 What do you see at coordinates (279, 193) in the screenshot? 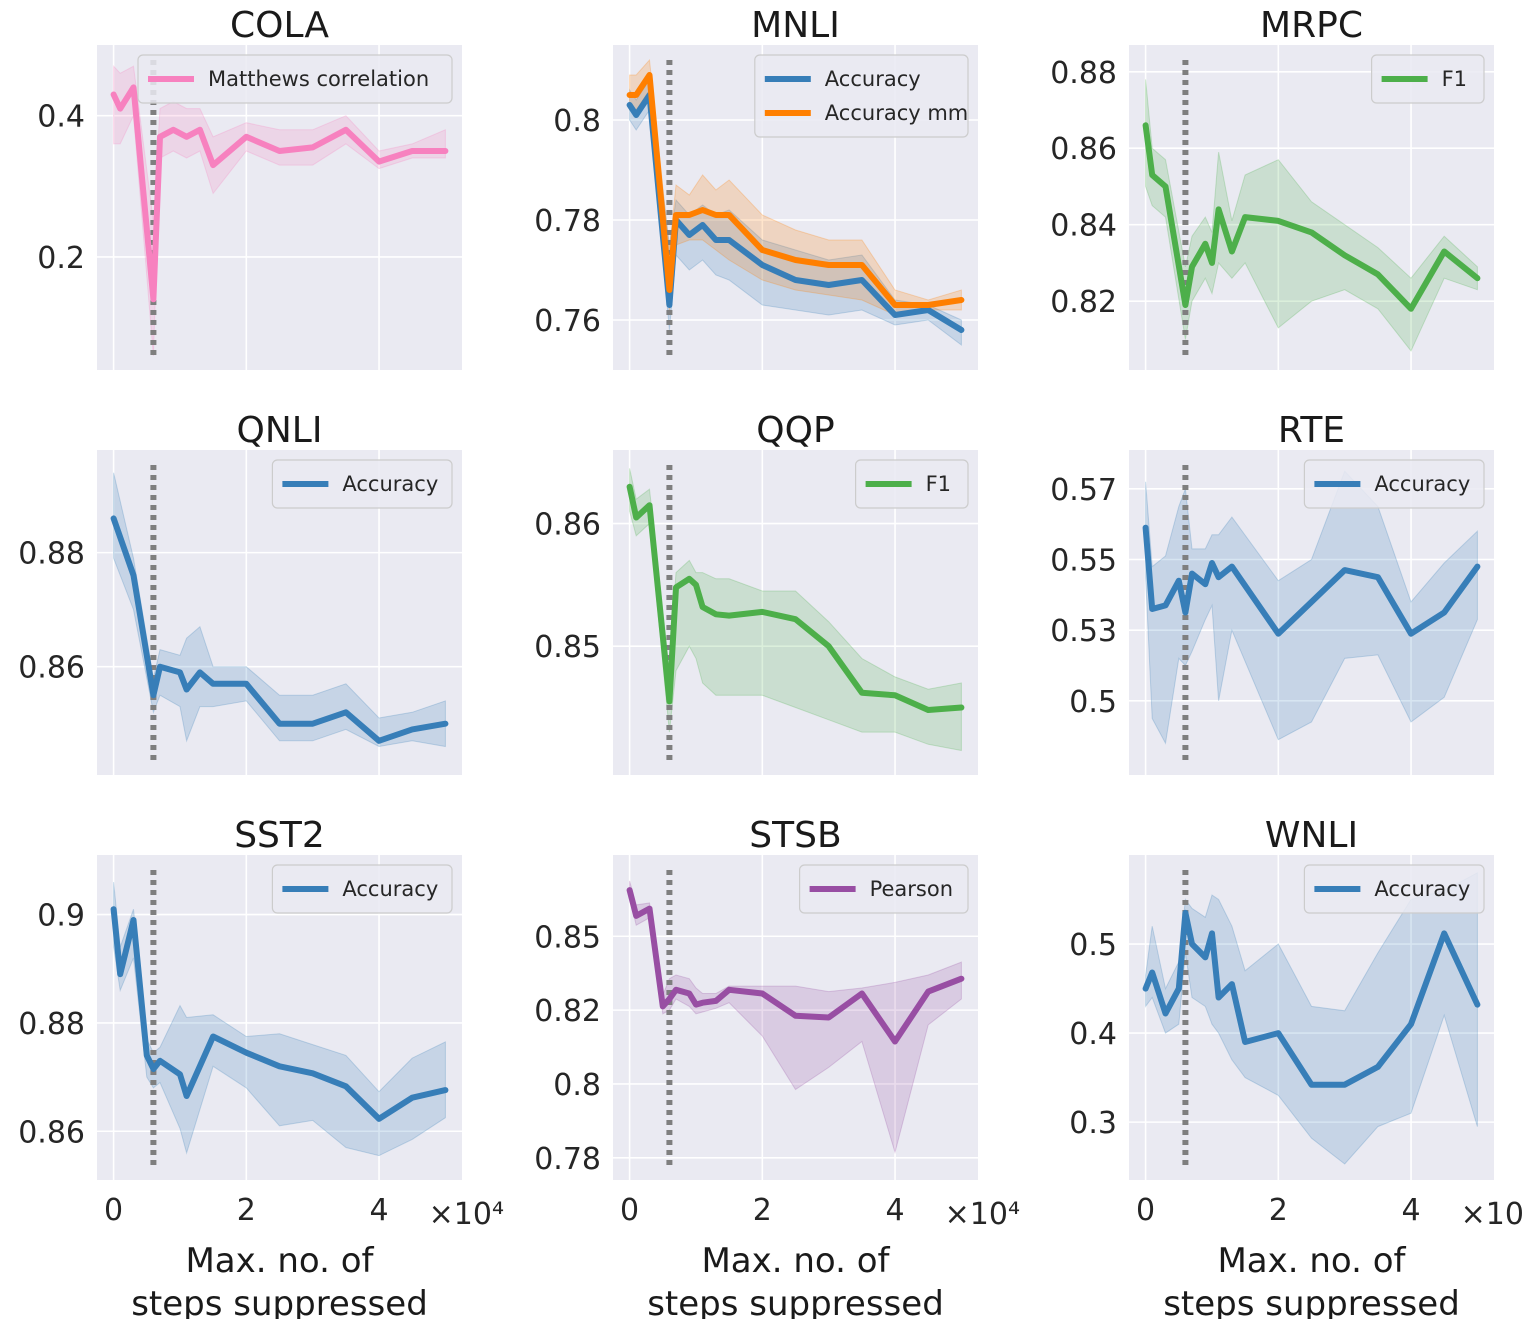
I see `series-line-matthews-correlation` at bounding box center [279, 193].